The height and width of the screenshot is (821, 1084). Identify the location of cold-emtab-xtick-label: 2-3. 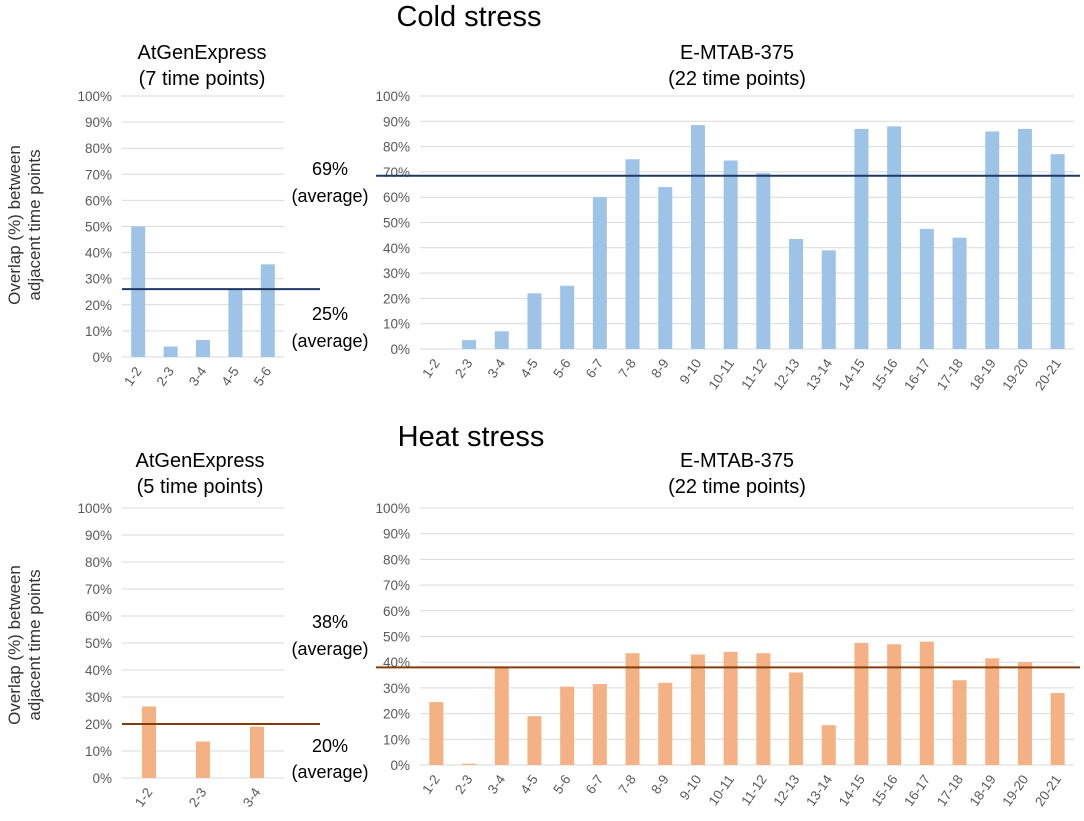
(463, 368).